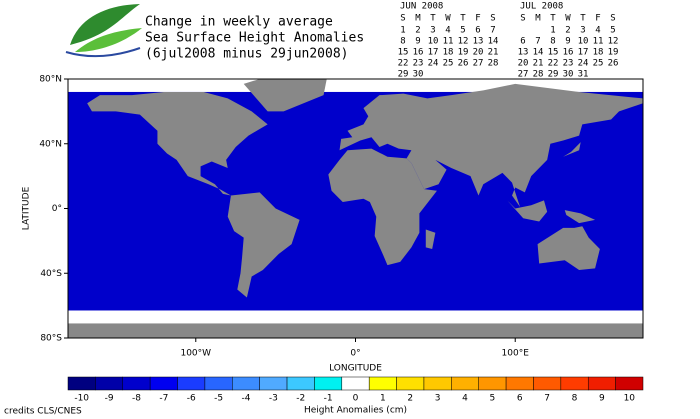 This screenshot has width=700, height=419. Describe the element at coordinates (568, 53) in the screenshot. I see `calendar-day: 16` at that location.